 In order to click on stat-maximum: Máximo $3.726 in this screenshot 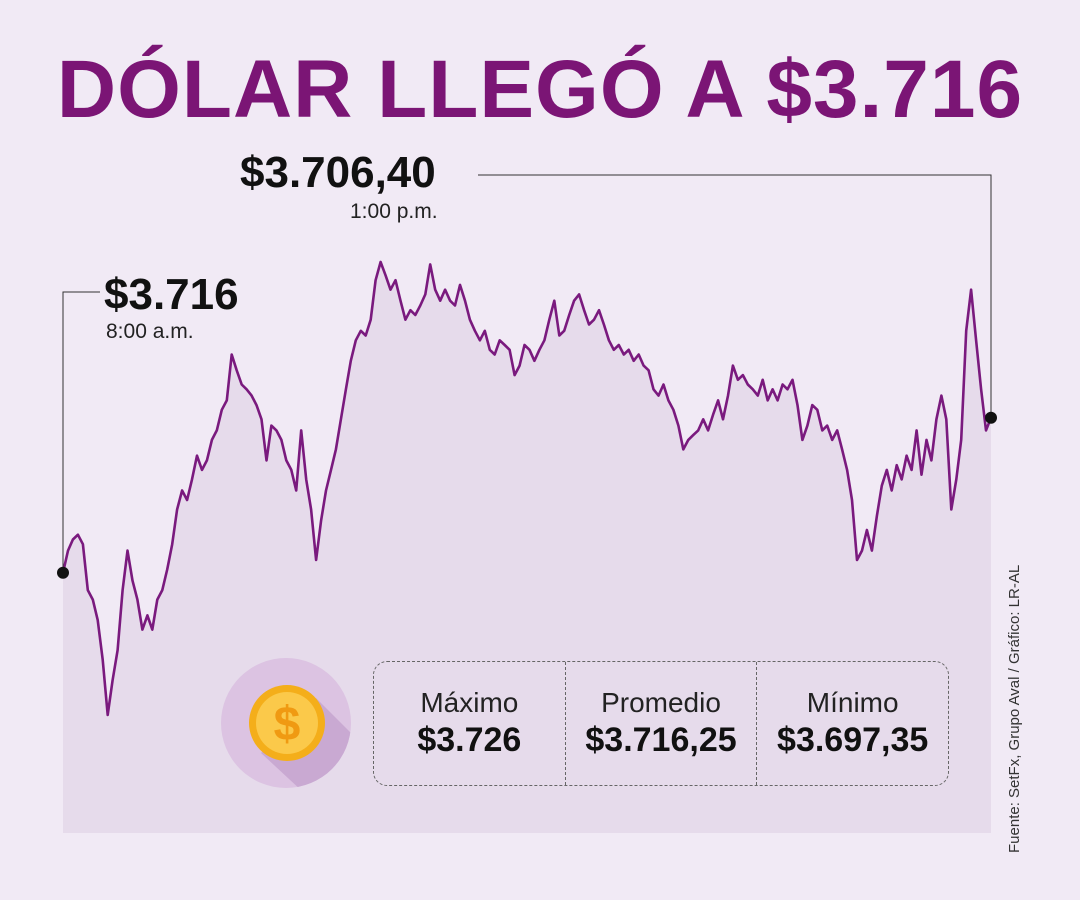, I will do `click(469, 723)`.